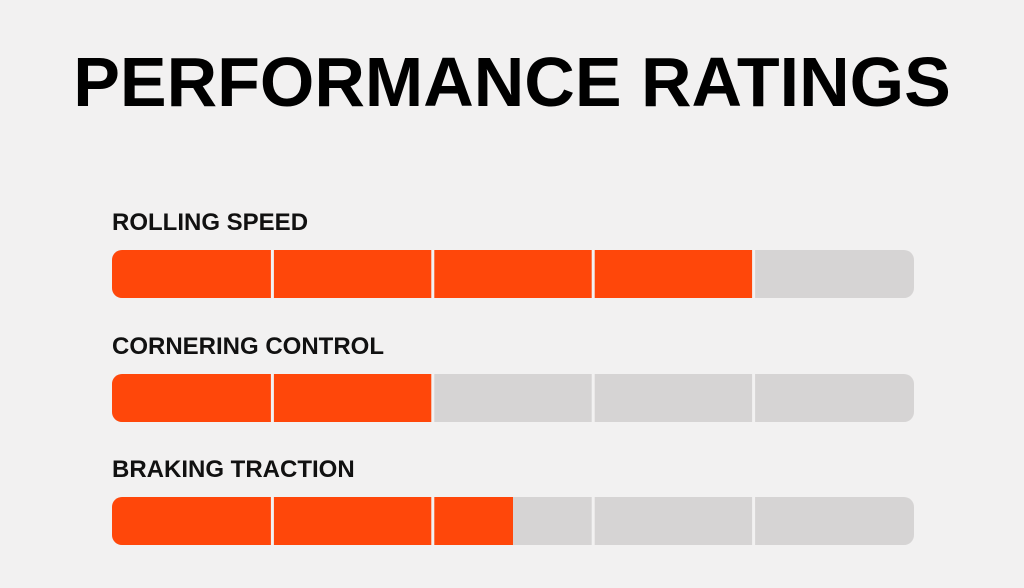 The height and width of the screenshot is (588, 1024). I want to click on bar-label: BRAKING TRACTION, so click(233, 469).